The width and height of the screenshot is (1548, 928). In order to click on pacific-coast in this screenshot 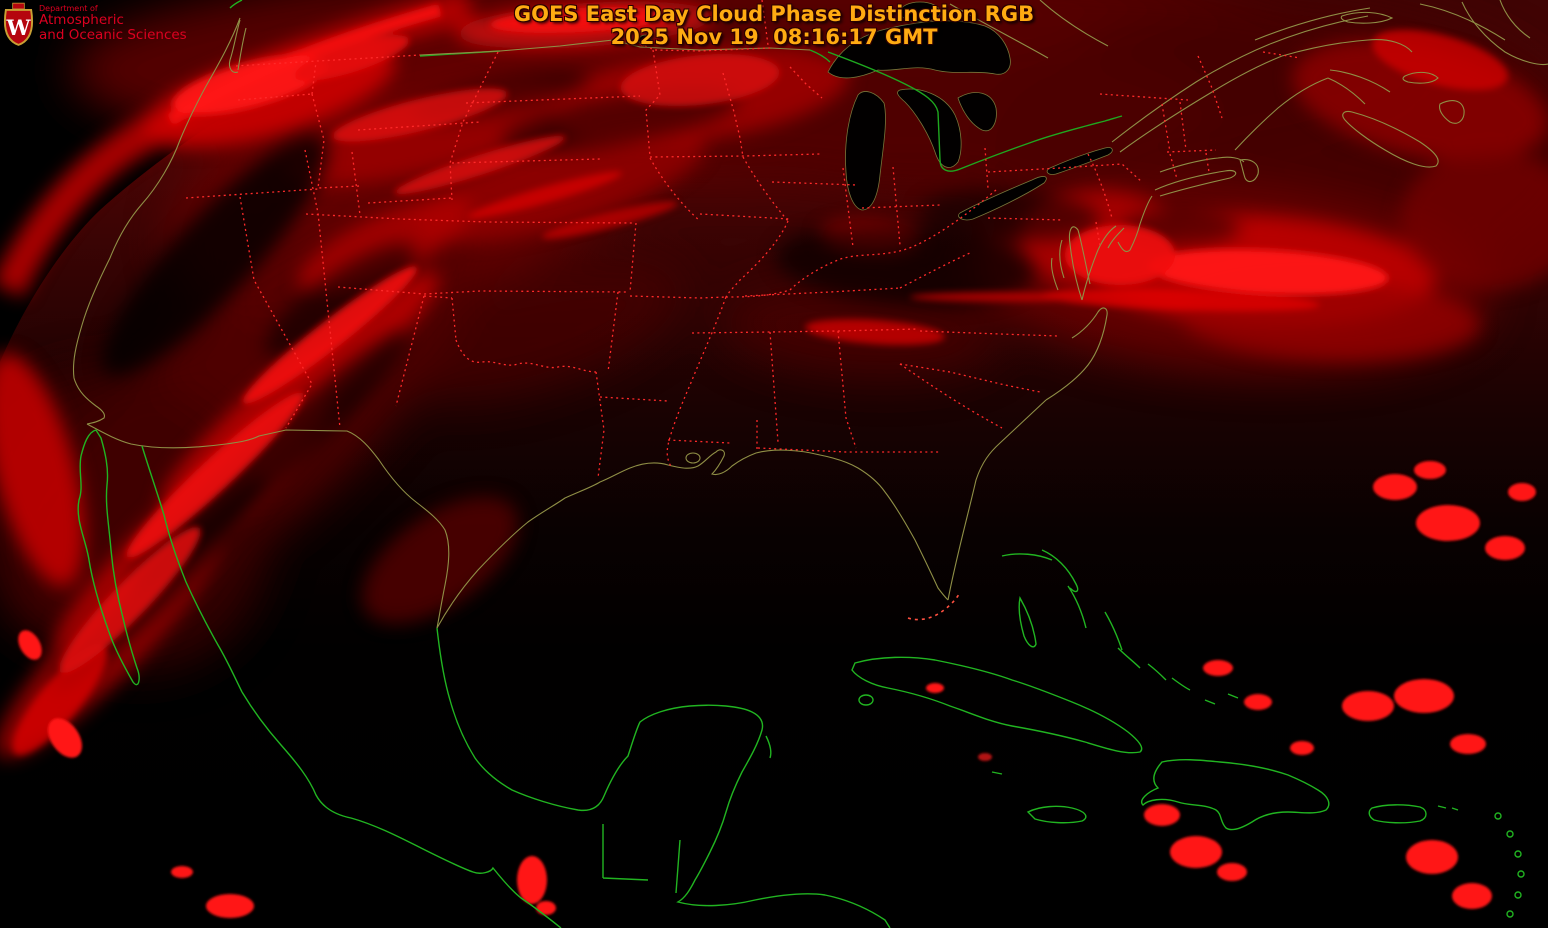, I will do `click(156, 221)`.